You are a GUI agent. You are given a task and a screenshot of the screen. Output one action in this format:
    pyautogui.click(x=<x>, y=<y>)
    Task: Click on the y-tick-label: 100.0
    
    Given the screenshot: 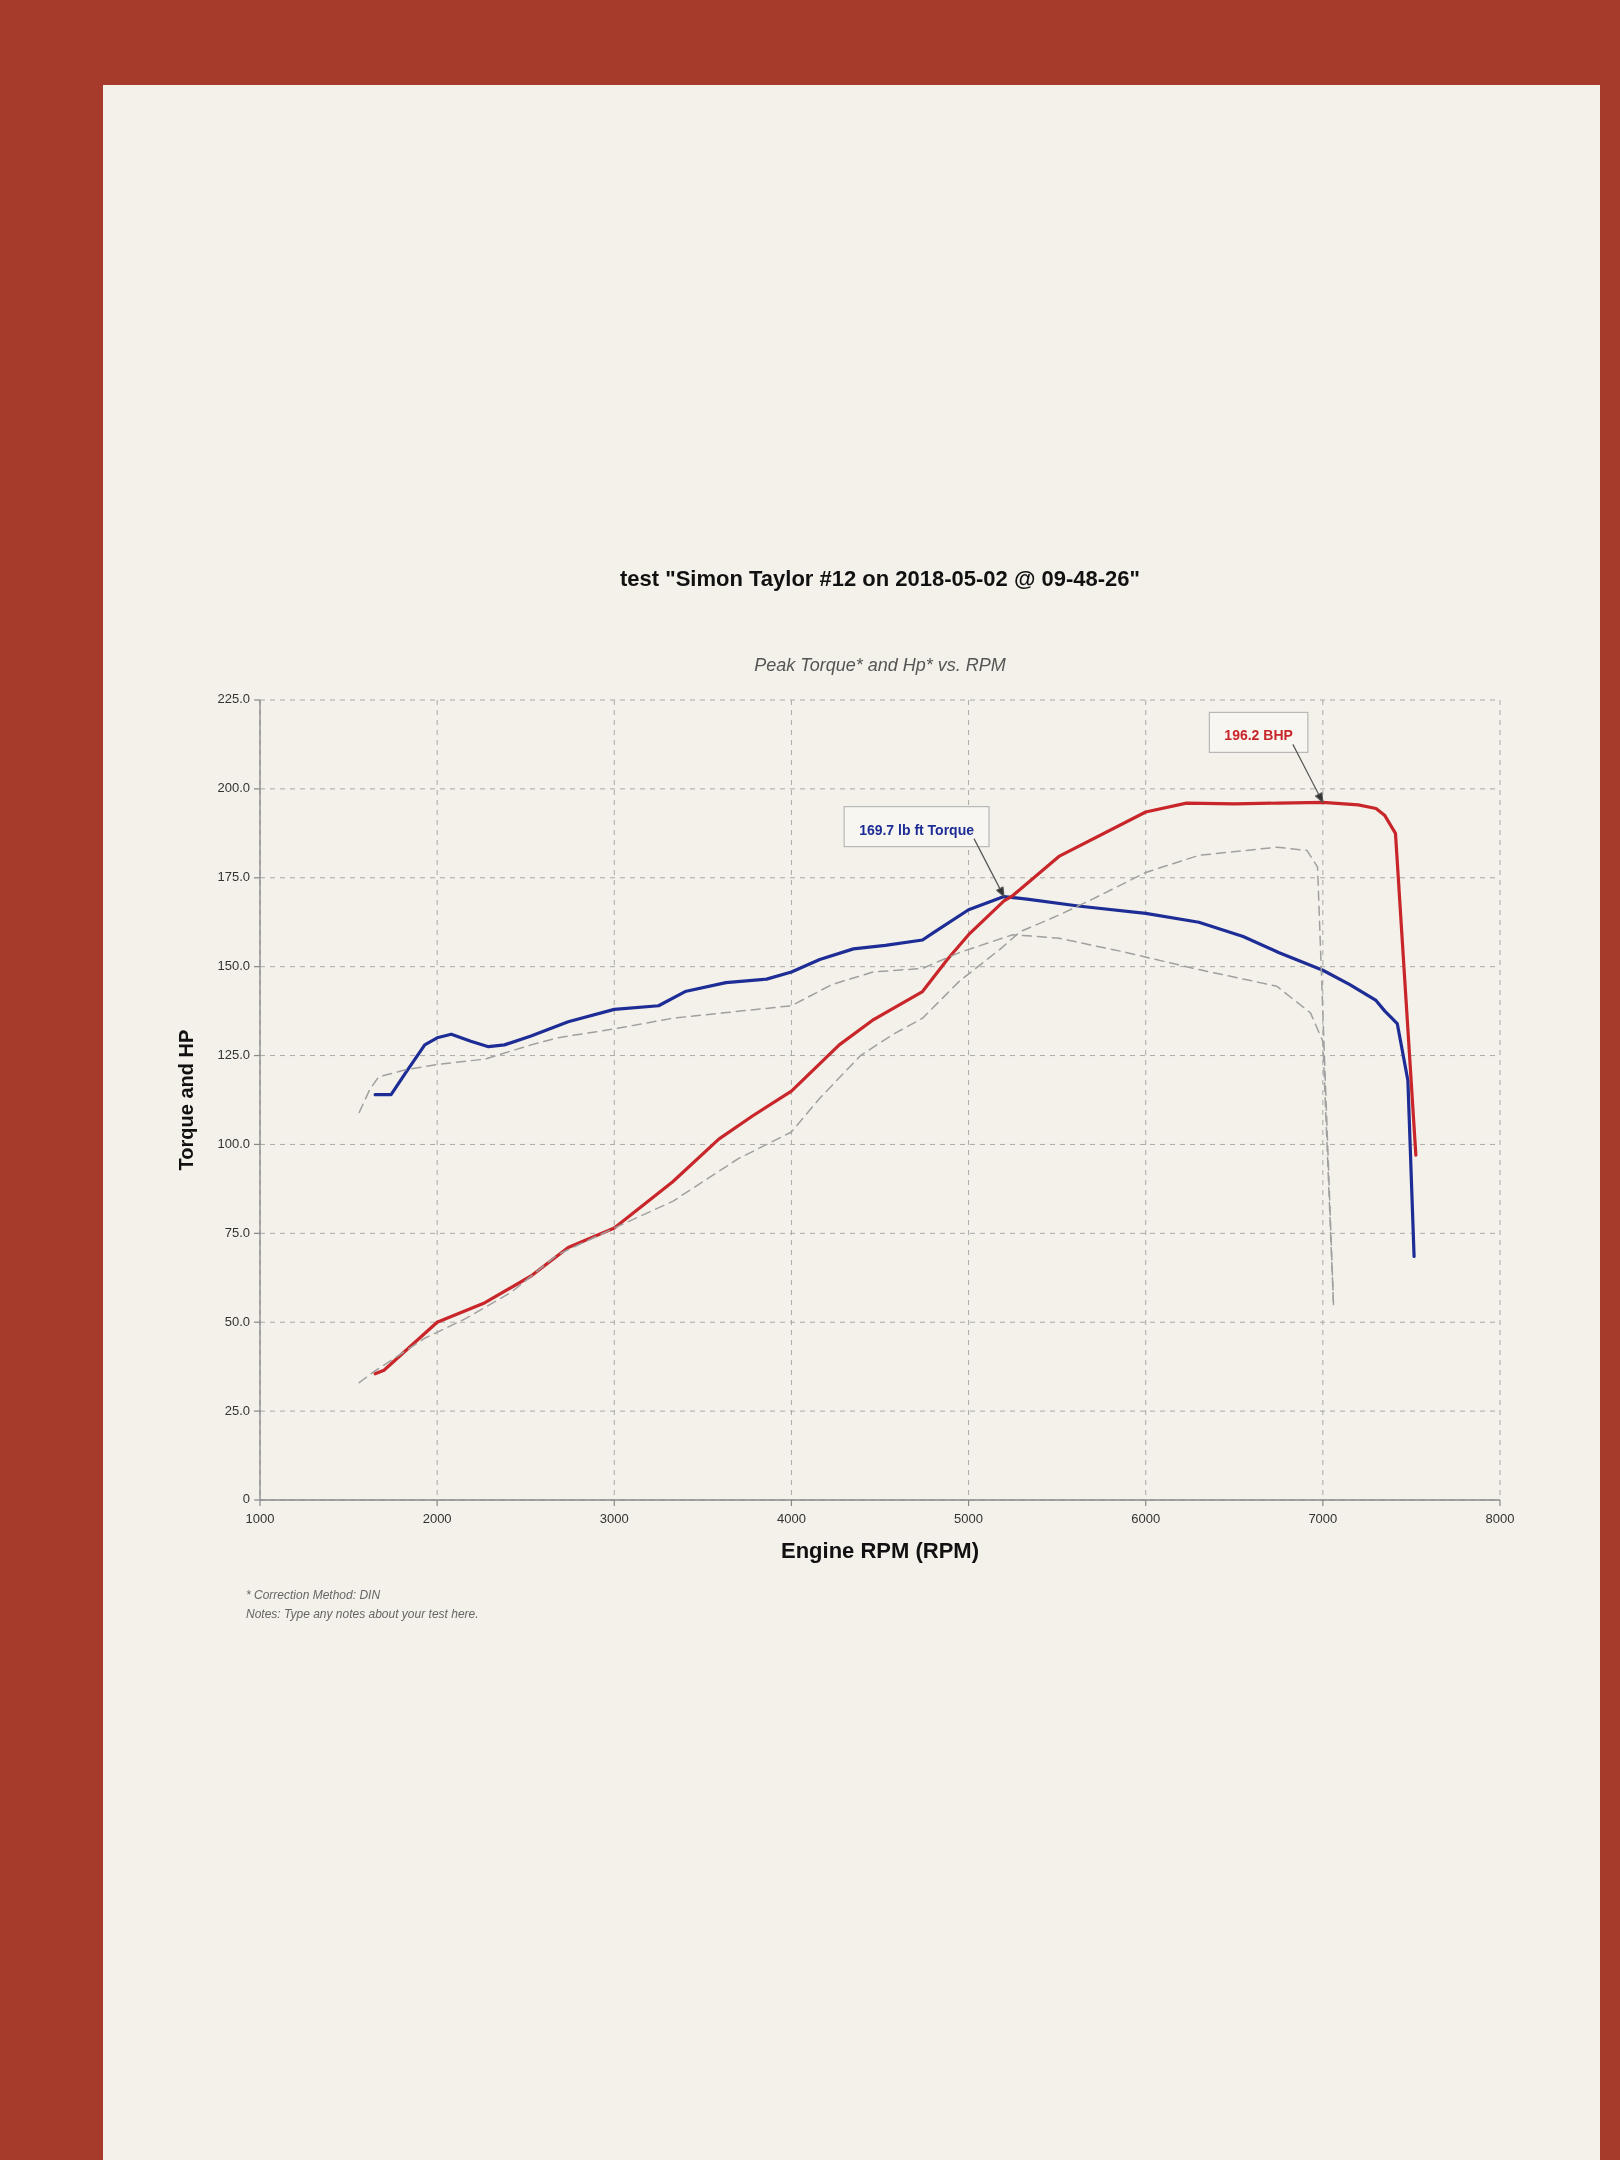 What is the action you would take?
    pyautogui.click(x=233, y=1143)
    